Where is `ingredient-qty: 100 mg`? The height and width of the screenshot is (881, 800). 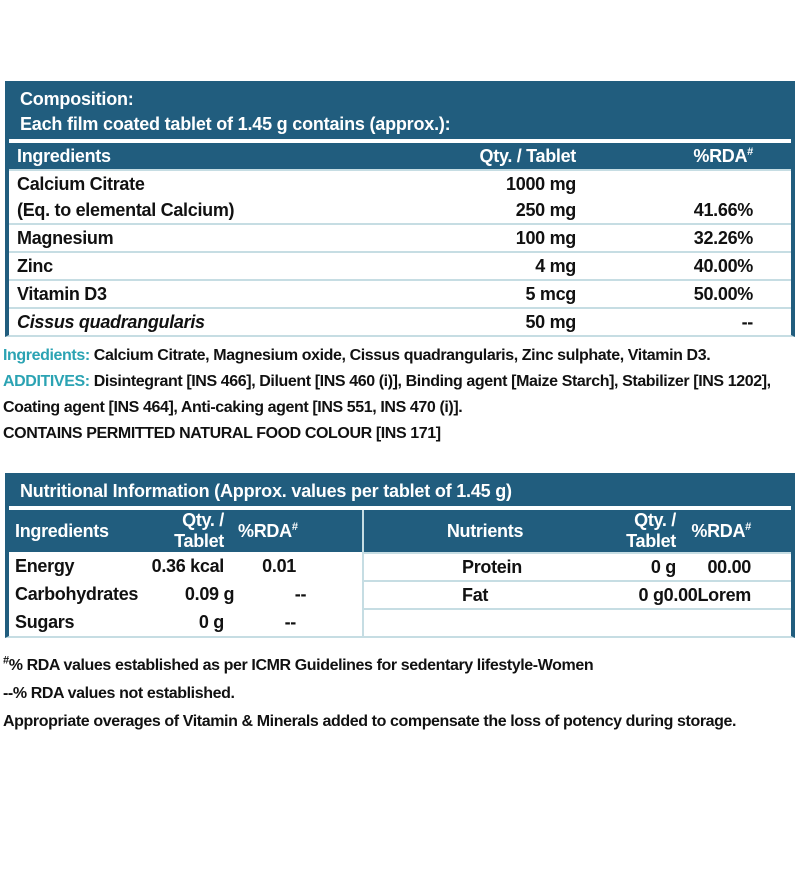
ingredient-qty: 100 mg is located at coordinates (546, 238).